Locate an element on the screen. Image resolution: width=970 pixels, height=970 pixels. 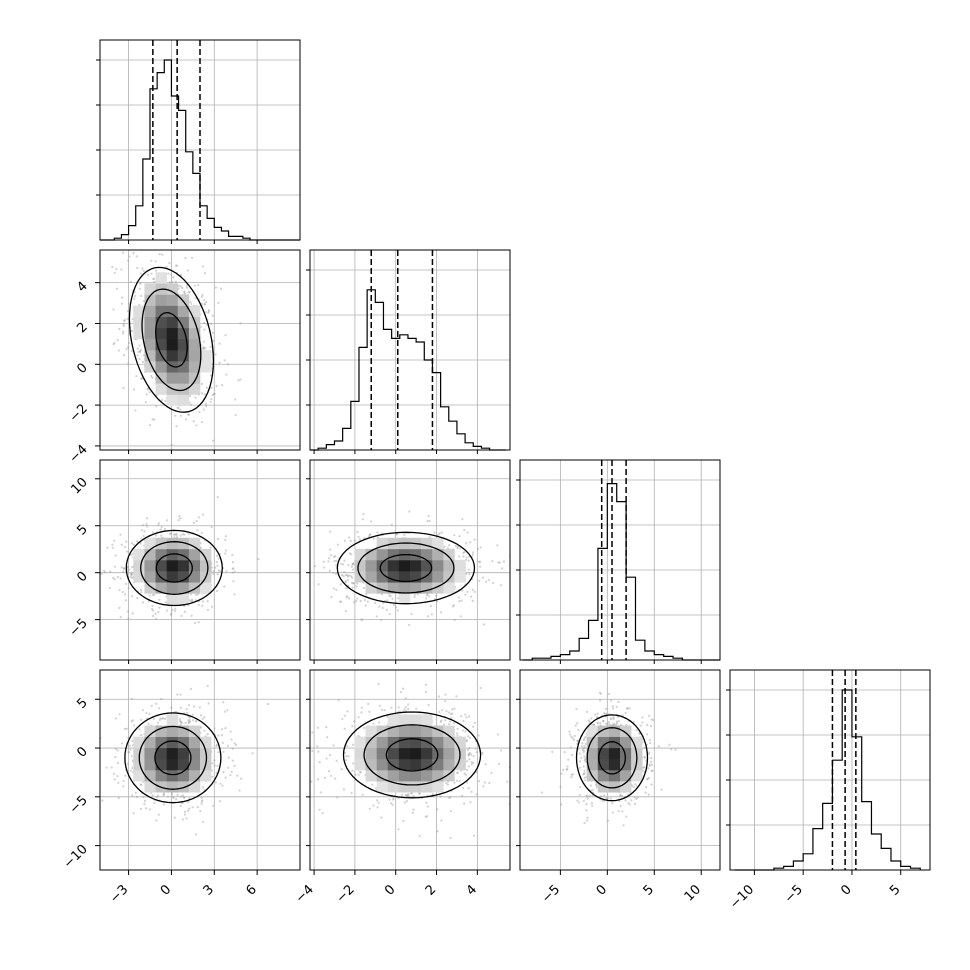
contour-line is located at coordinates (173, 758).